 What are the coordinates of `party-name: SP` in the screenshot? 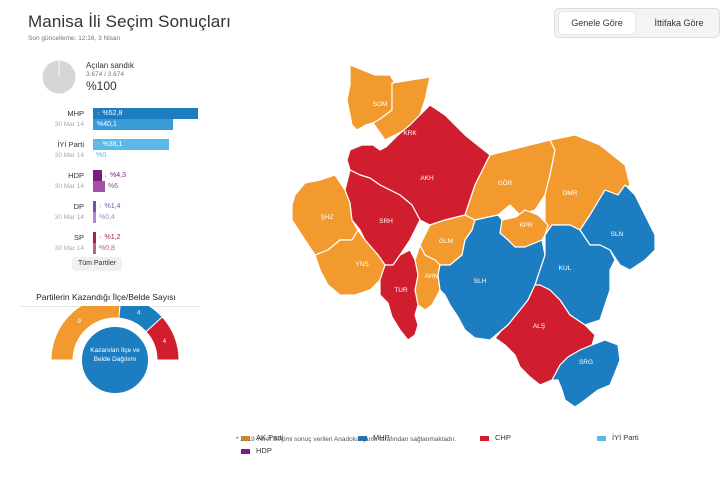 It's located at (78, 237).